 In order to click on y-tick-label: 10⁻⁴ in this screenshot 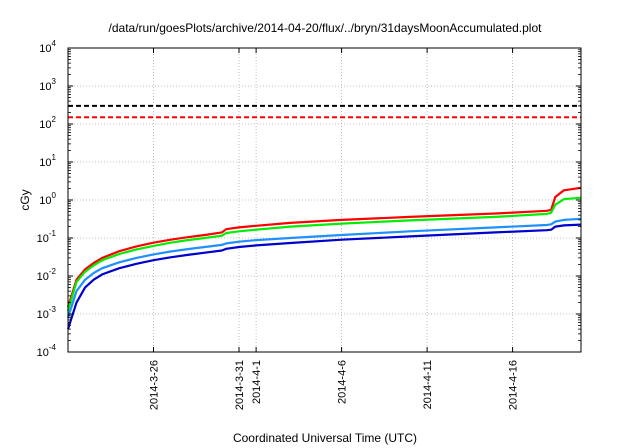, I will do `click(47, 351)`.